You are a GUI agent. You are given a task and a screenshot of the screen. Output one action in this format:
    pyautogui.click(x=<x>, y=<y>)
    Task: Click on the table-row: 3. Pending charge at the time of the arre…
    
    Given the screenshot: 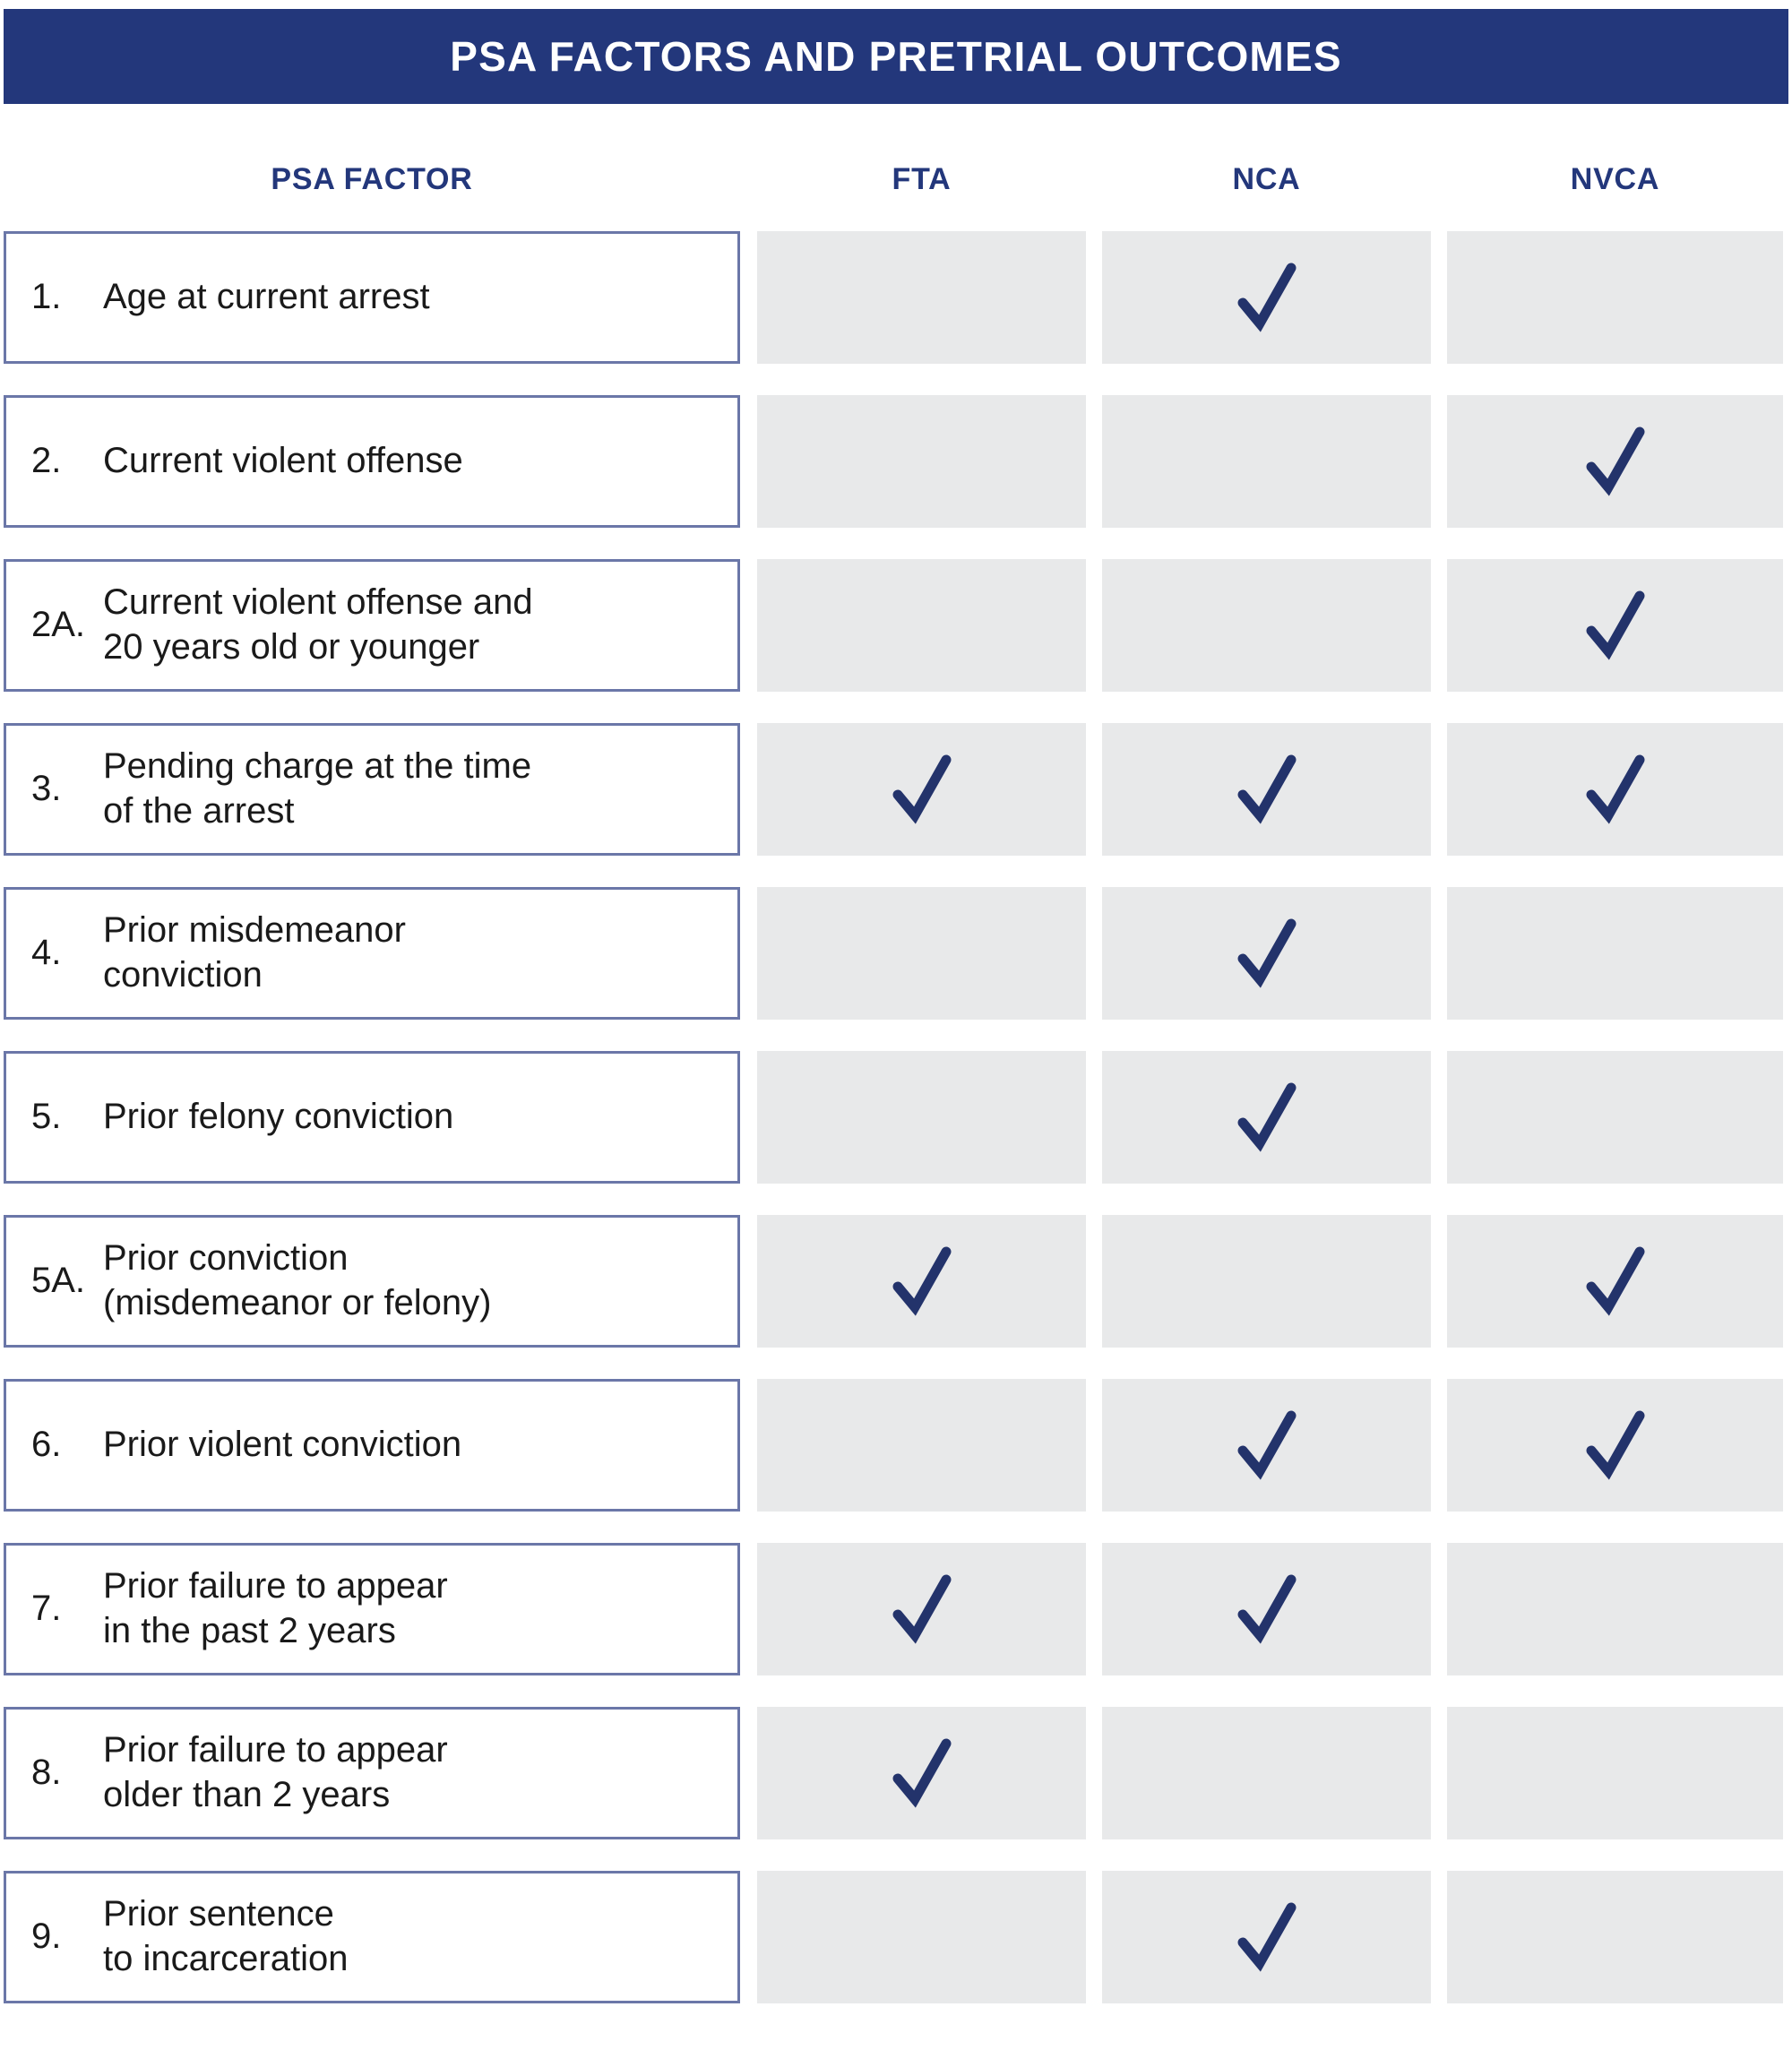 What is the action you would take?
    pyautogui.click(x=896, y=805)
    